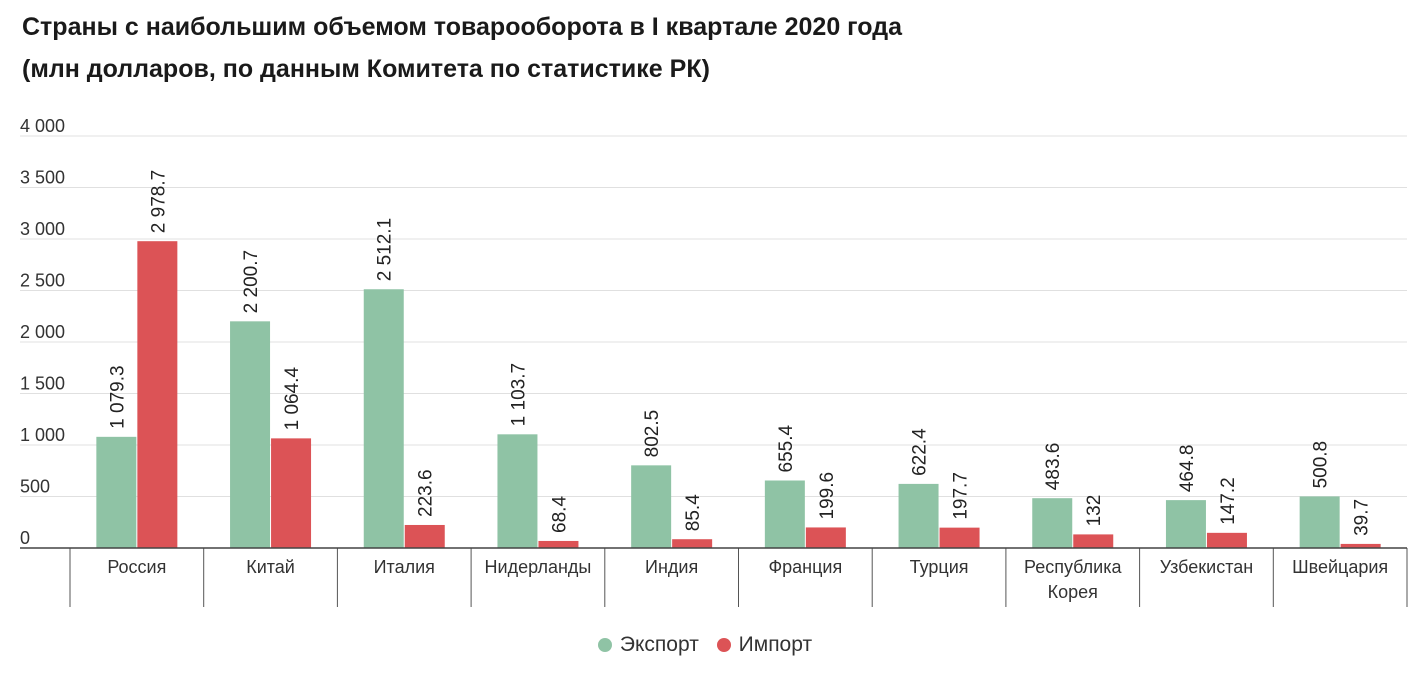 The image size is (1410, 676). Describe the element at coordinates (42, 332) in the screenshot. I see `y-tick-label: 2 000` at that location.